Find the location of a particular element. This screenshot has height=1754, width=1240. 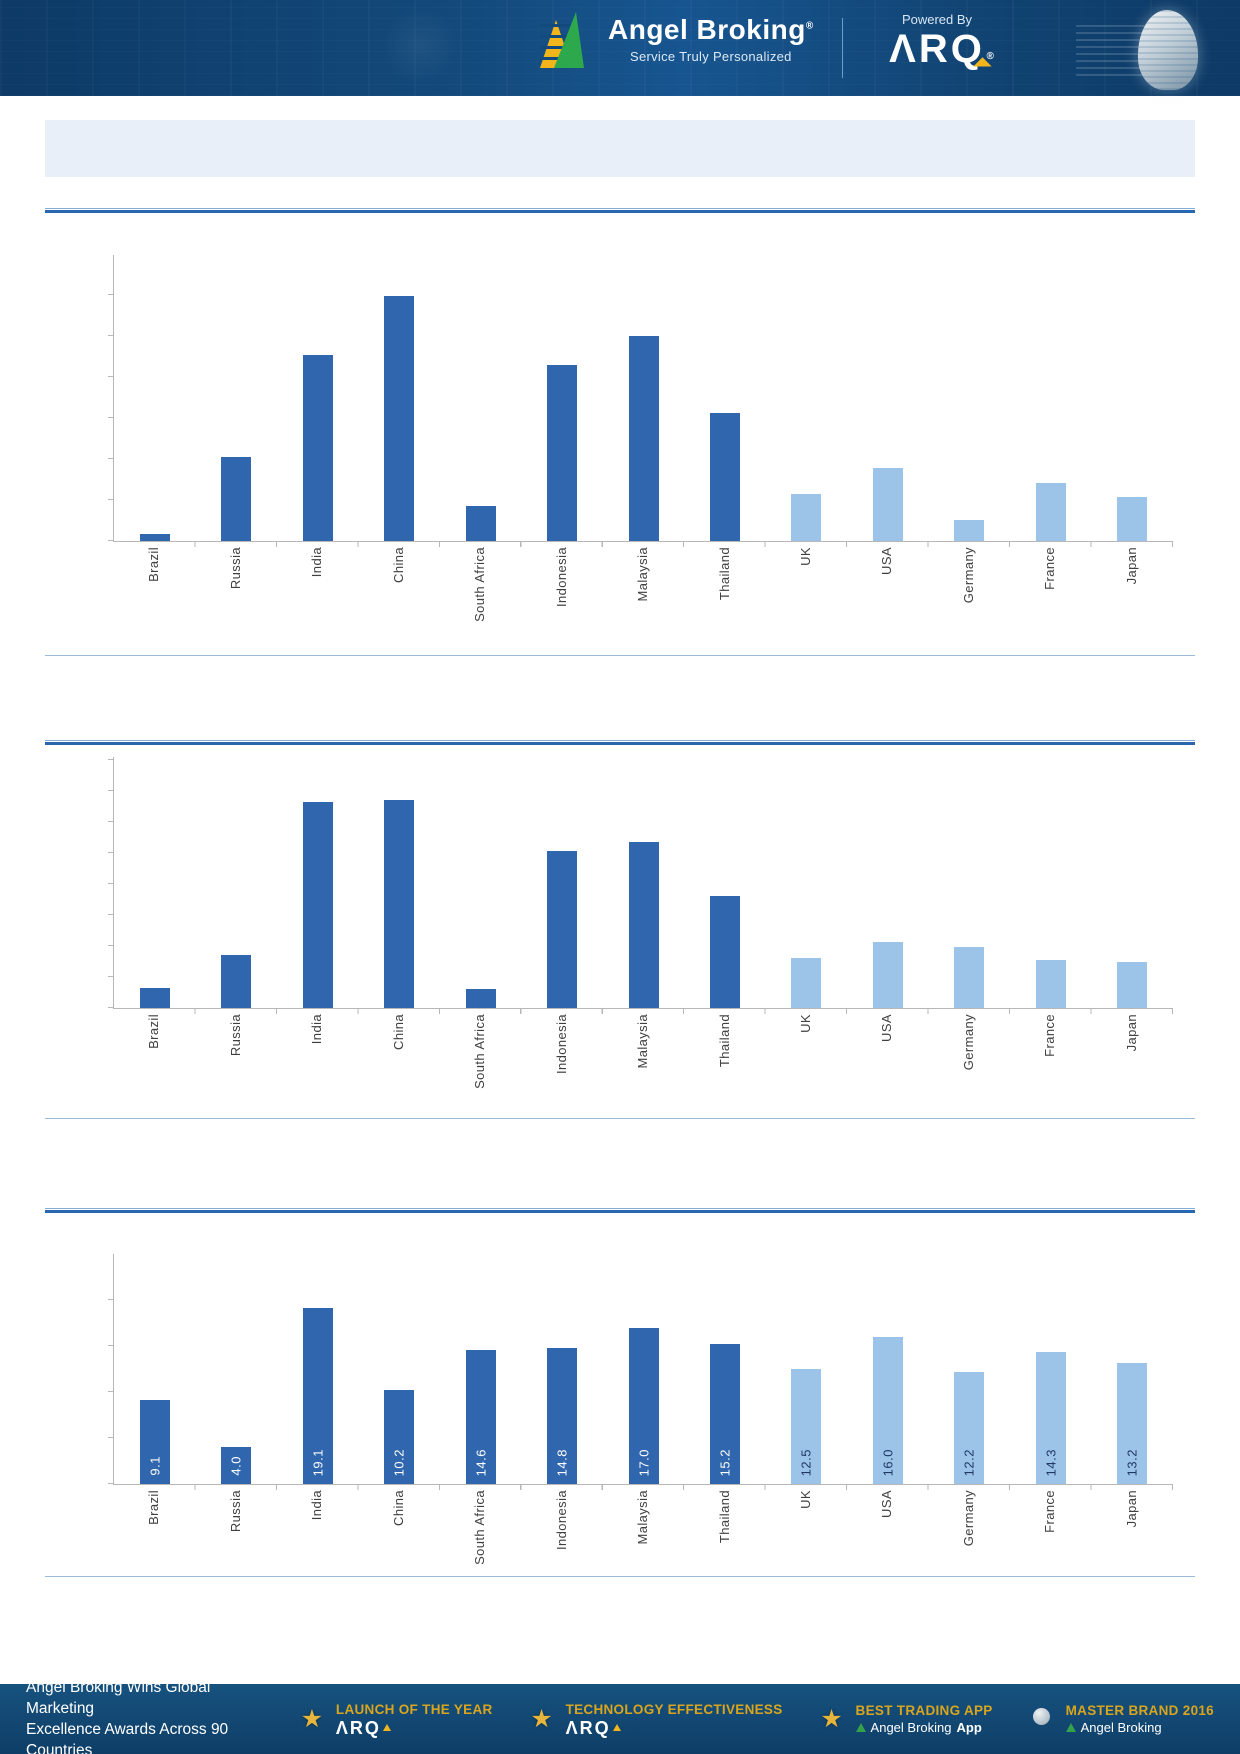

award-subtitle: Angel Broking App is located at coordinates (924, 1727).